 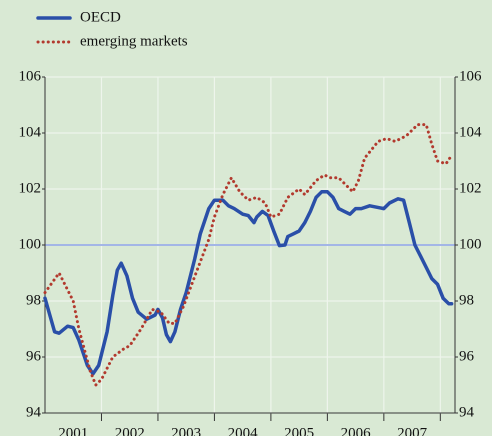 What do you see at coordinates (30, 76) in the screenshot?
I see `y-tick-label: 106` at bounding box center [30, 76].